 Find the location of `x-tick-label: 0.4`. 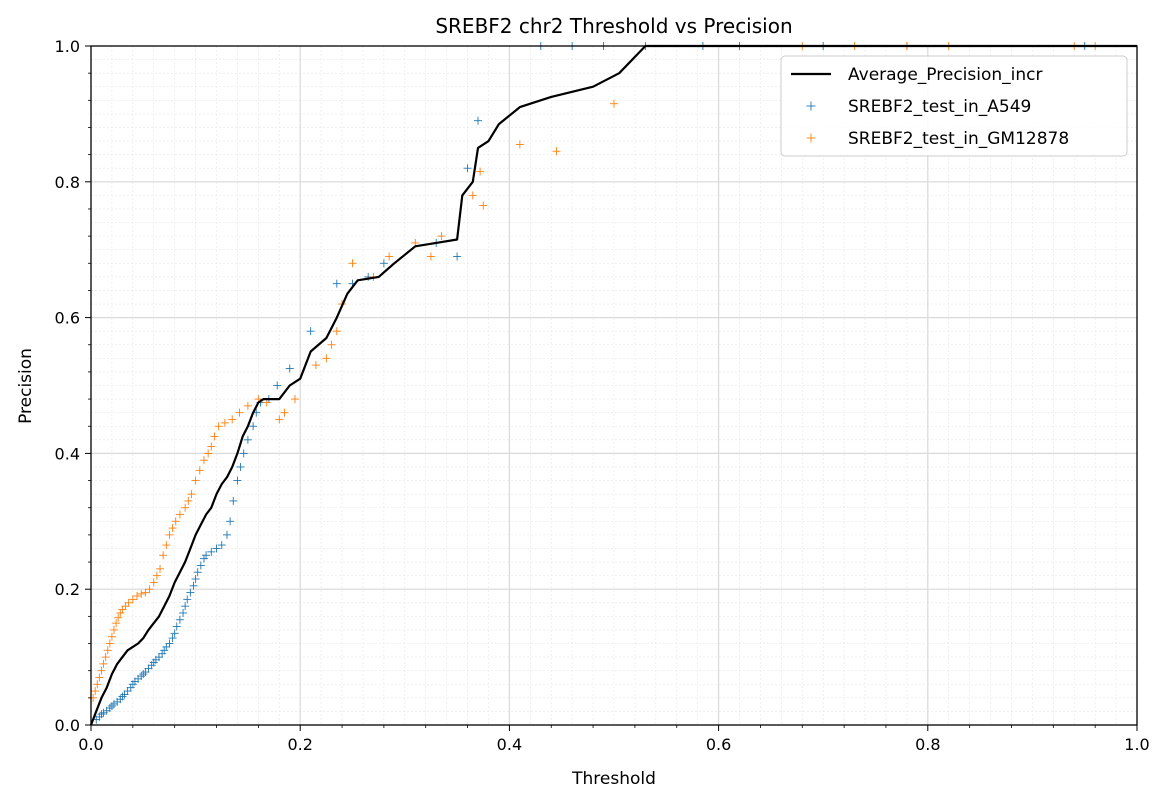

x-tick-label: 0.4 is located at coordinates (509, 744).